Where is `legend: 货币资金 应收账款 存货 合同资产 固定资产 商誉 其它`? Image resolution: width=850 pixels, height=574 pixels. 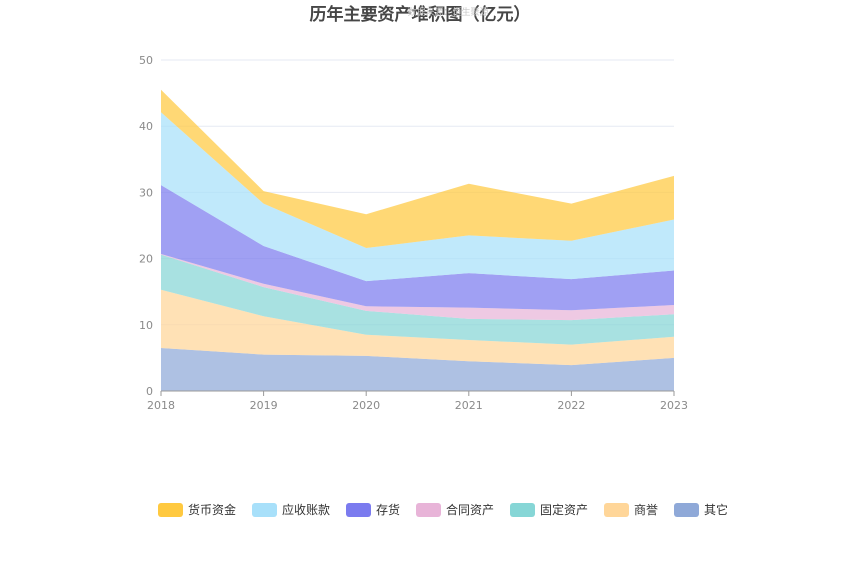
legend: 货币资金 应收账款 存货 合同资产 固定资产 商誉 其它 is located at coordinates (443, 509).